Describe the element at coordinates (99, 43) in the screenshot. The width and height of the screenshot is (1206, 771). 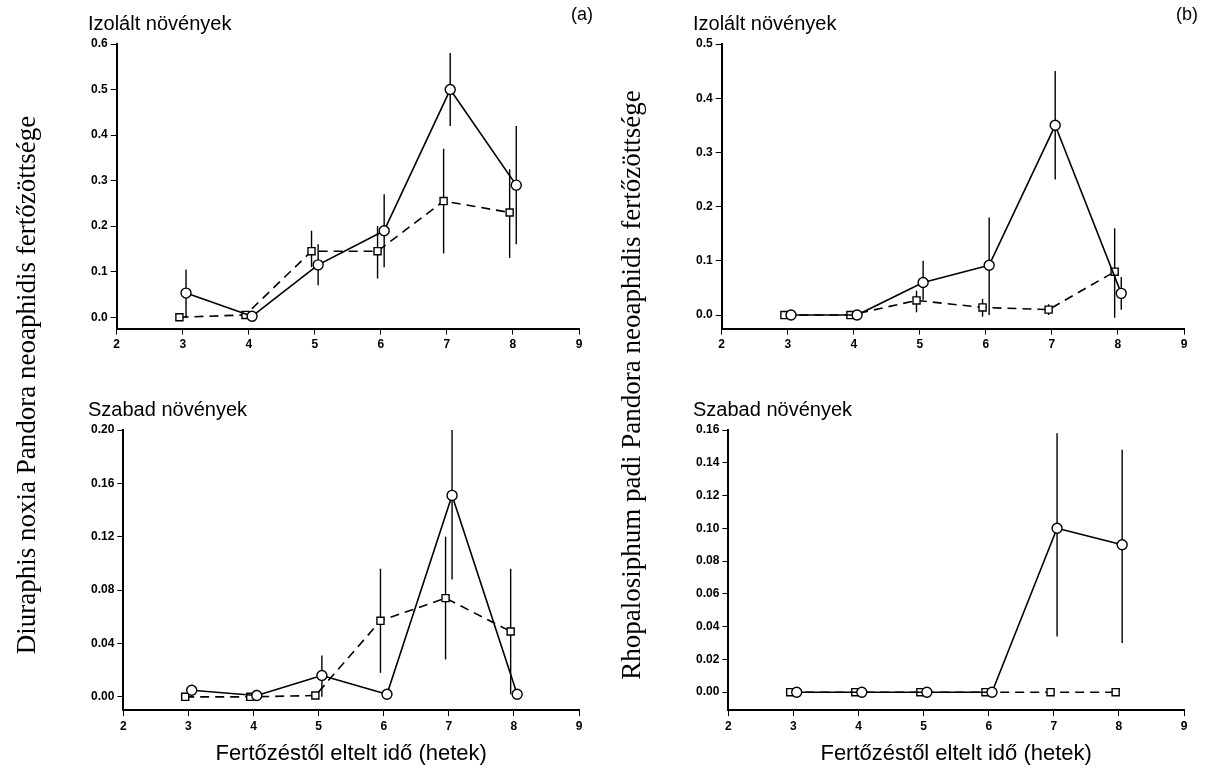
I see `y-tick-label: 0.6` at that location.